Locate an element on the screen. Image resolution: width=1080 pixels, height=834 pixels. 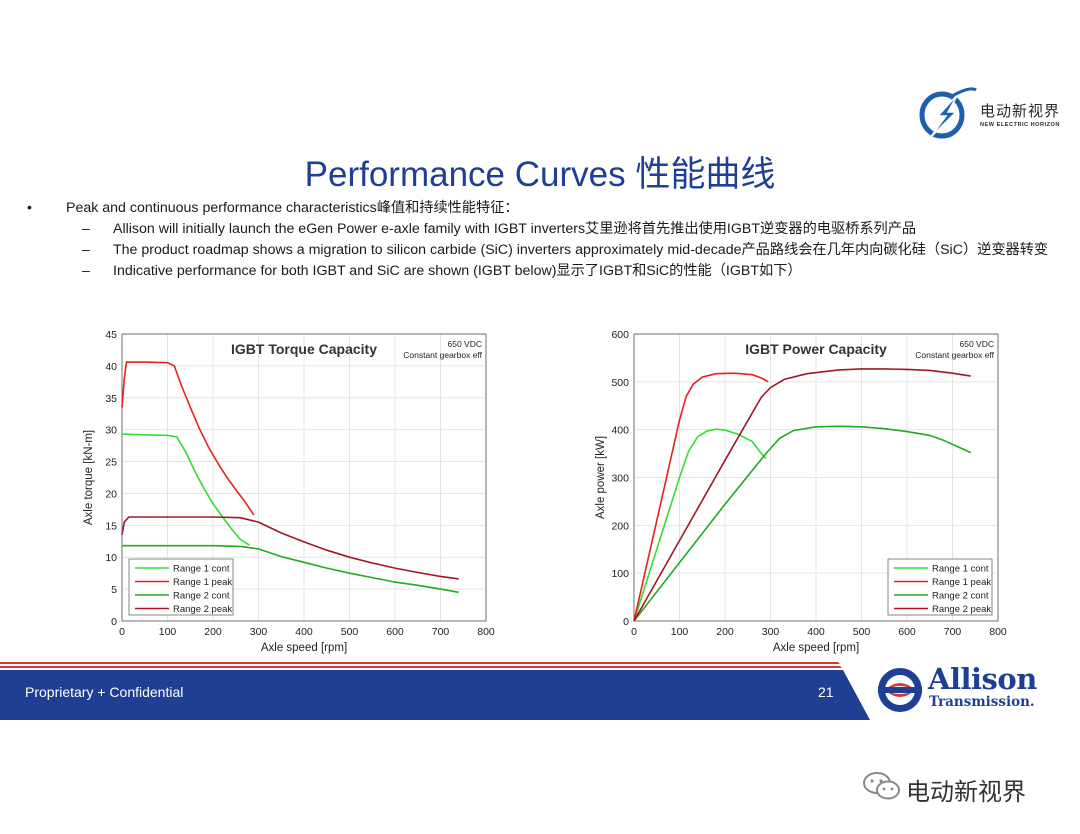
logo-chinese-text: 电动新视界 is located at coordinates (1020, 111).